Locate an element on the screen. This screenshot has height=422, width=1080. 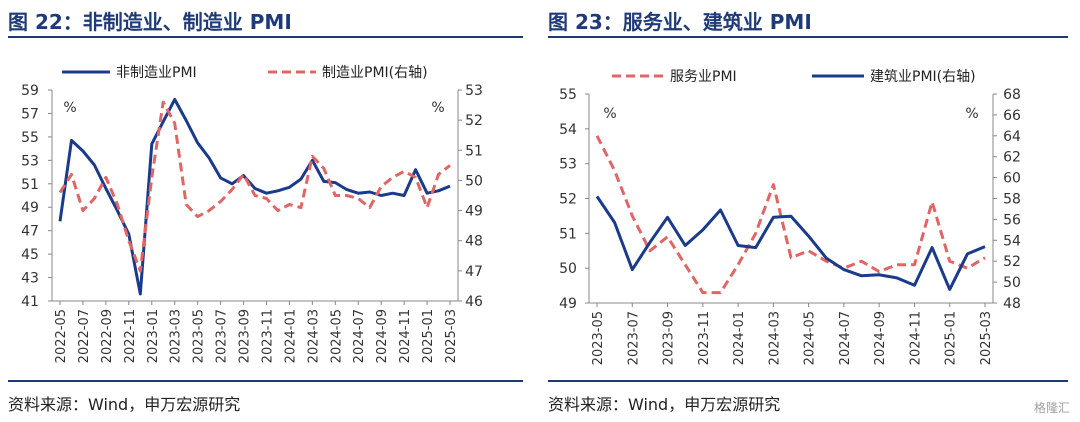
y-tick-label-left: 50 is located at coordinates (568, 269).